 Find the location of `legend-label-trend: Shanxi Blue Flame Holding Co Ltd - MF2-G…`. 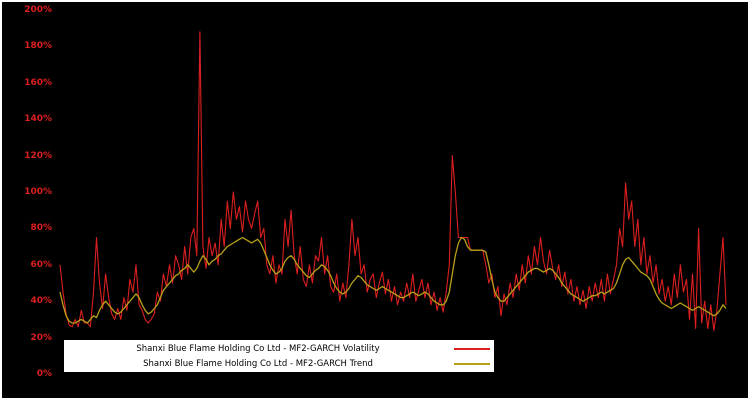

legend-label-trend: Shanxi Blue Flame Holding Co Ltd - MF2-G… is located at coordinates (258, 363).